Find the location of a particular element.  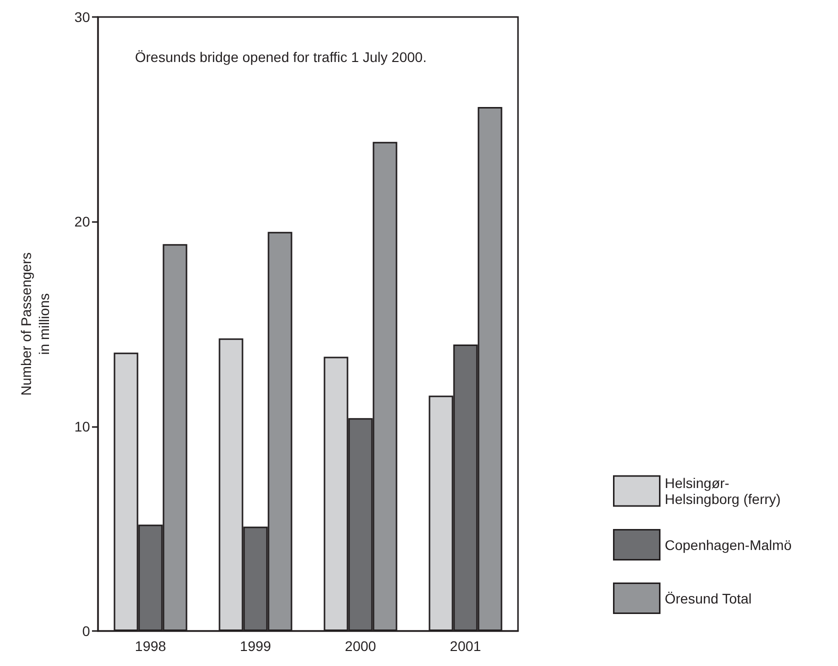

x-tick-label: 1999 is located at coordinates (256, 646).